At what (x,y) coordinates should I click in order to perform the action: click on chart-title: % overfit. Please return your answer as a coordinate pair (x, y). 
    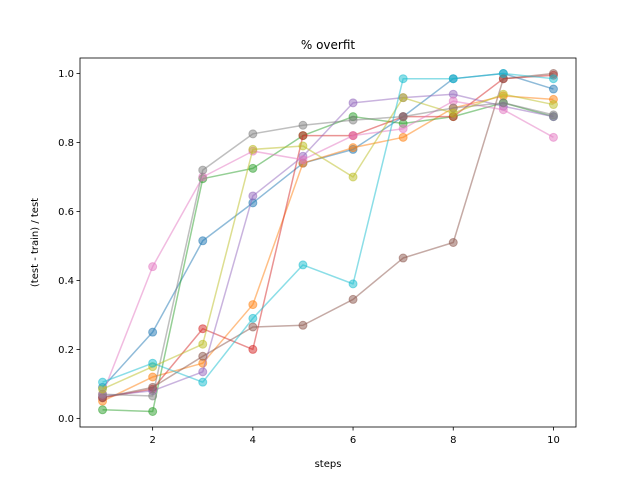
    Looking at the image, I should click on (328, 45).